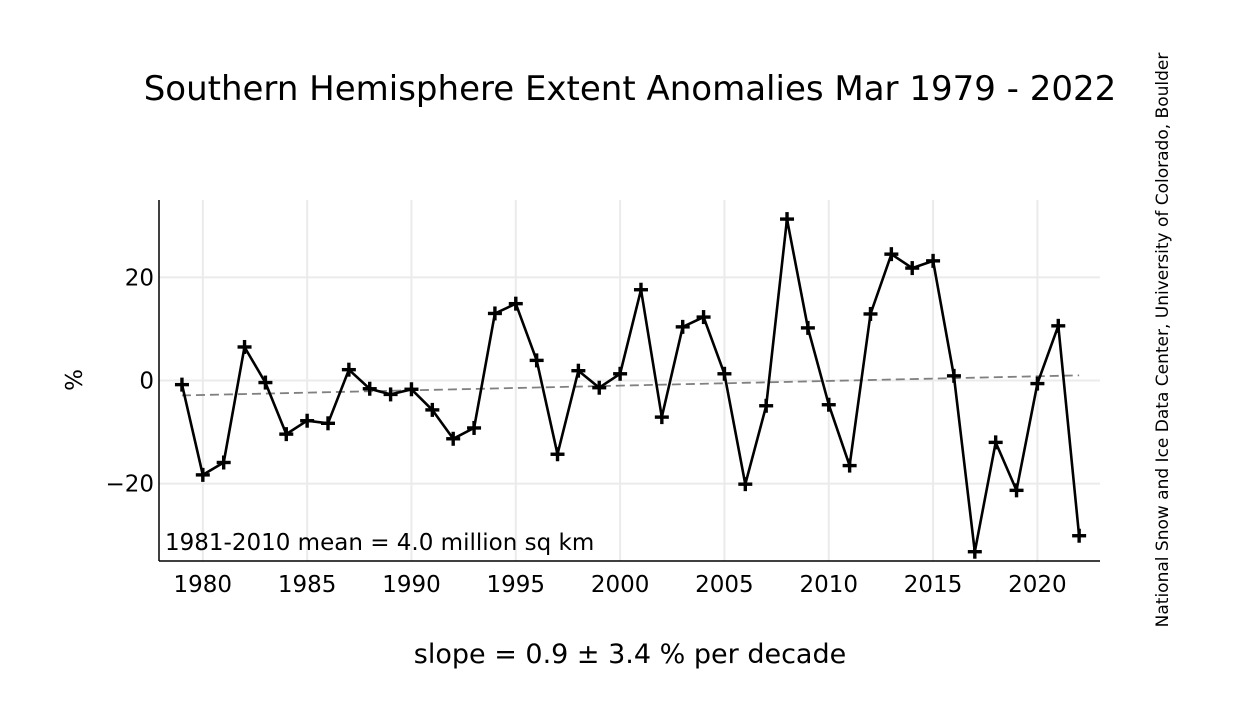 Image resolution: width=1260 pixels, height=720 pixels. Describe the element at coordinates (933, 585) in the screenshot. I see `x-tick-label: 2015` at that location.